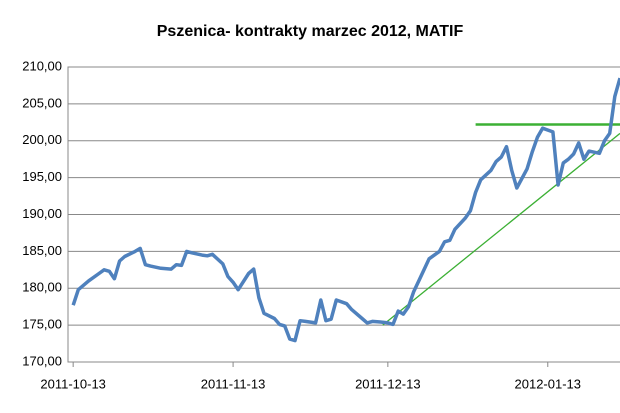 The height and width of the screenshot is (413, 620). Describe the element at coordinates (233, 383) in the screenshot. I see `x-tick-label: 2011-11-13` at that location.